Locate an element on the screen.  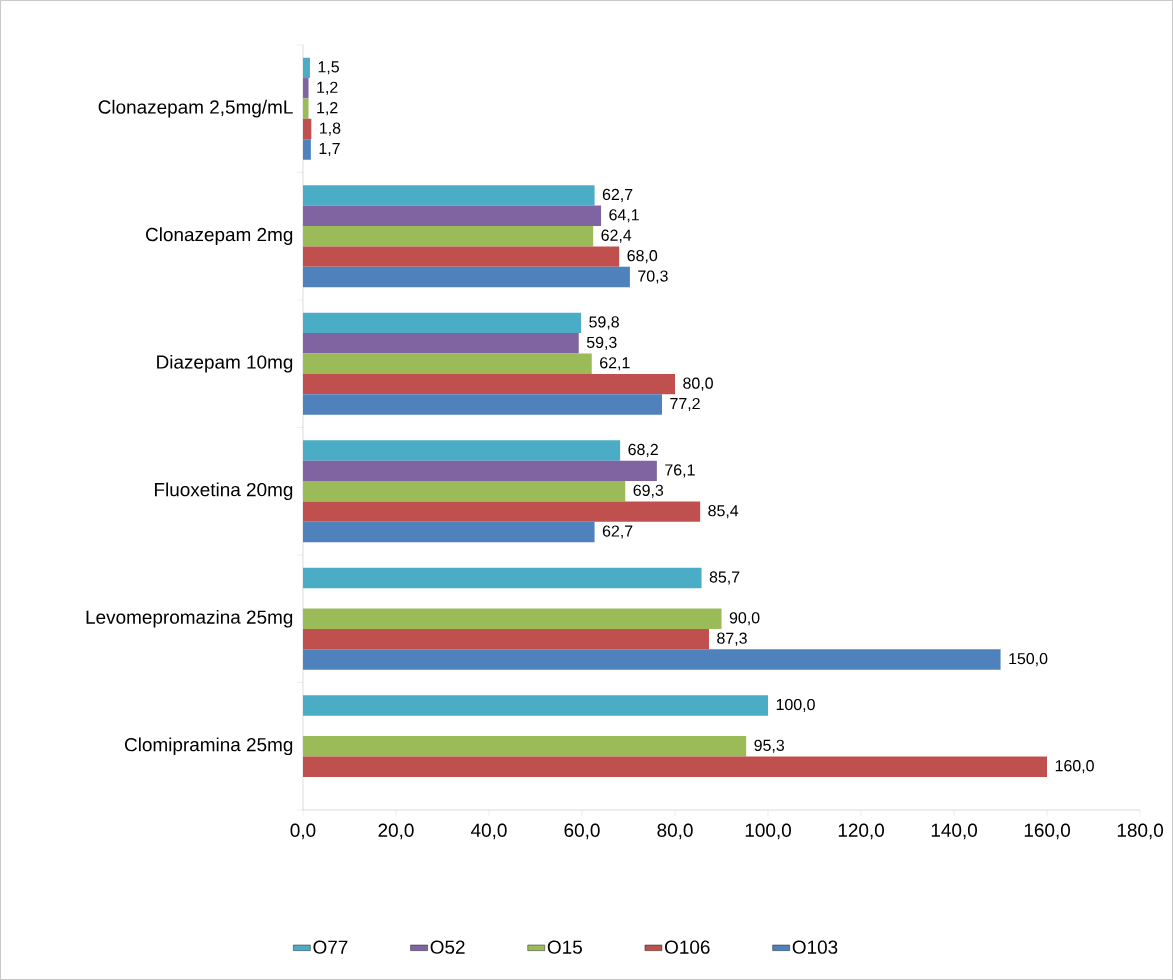
data-label: 1,5 is located at coordinates (328, 68).